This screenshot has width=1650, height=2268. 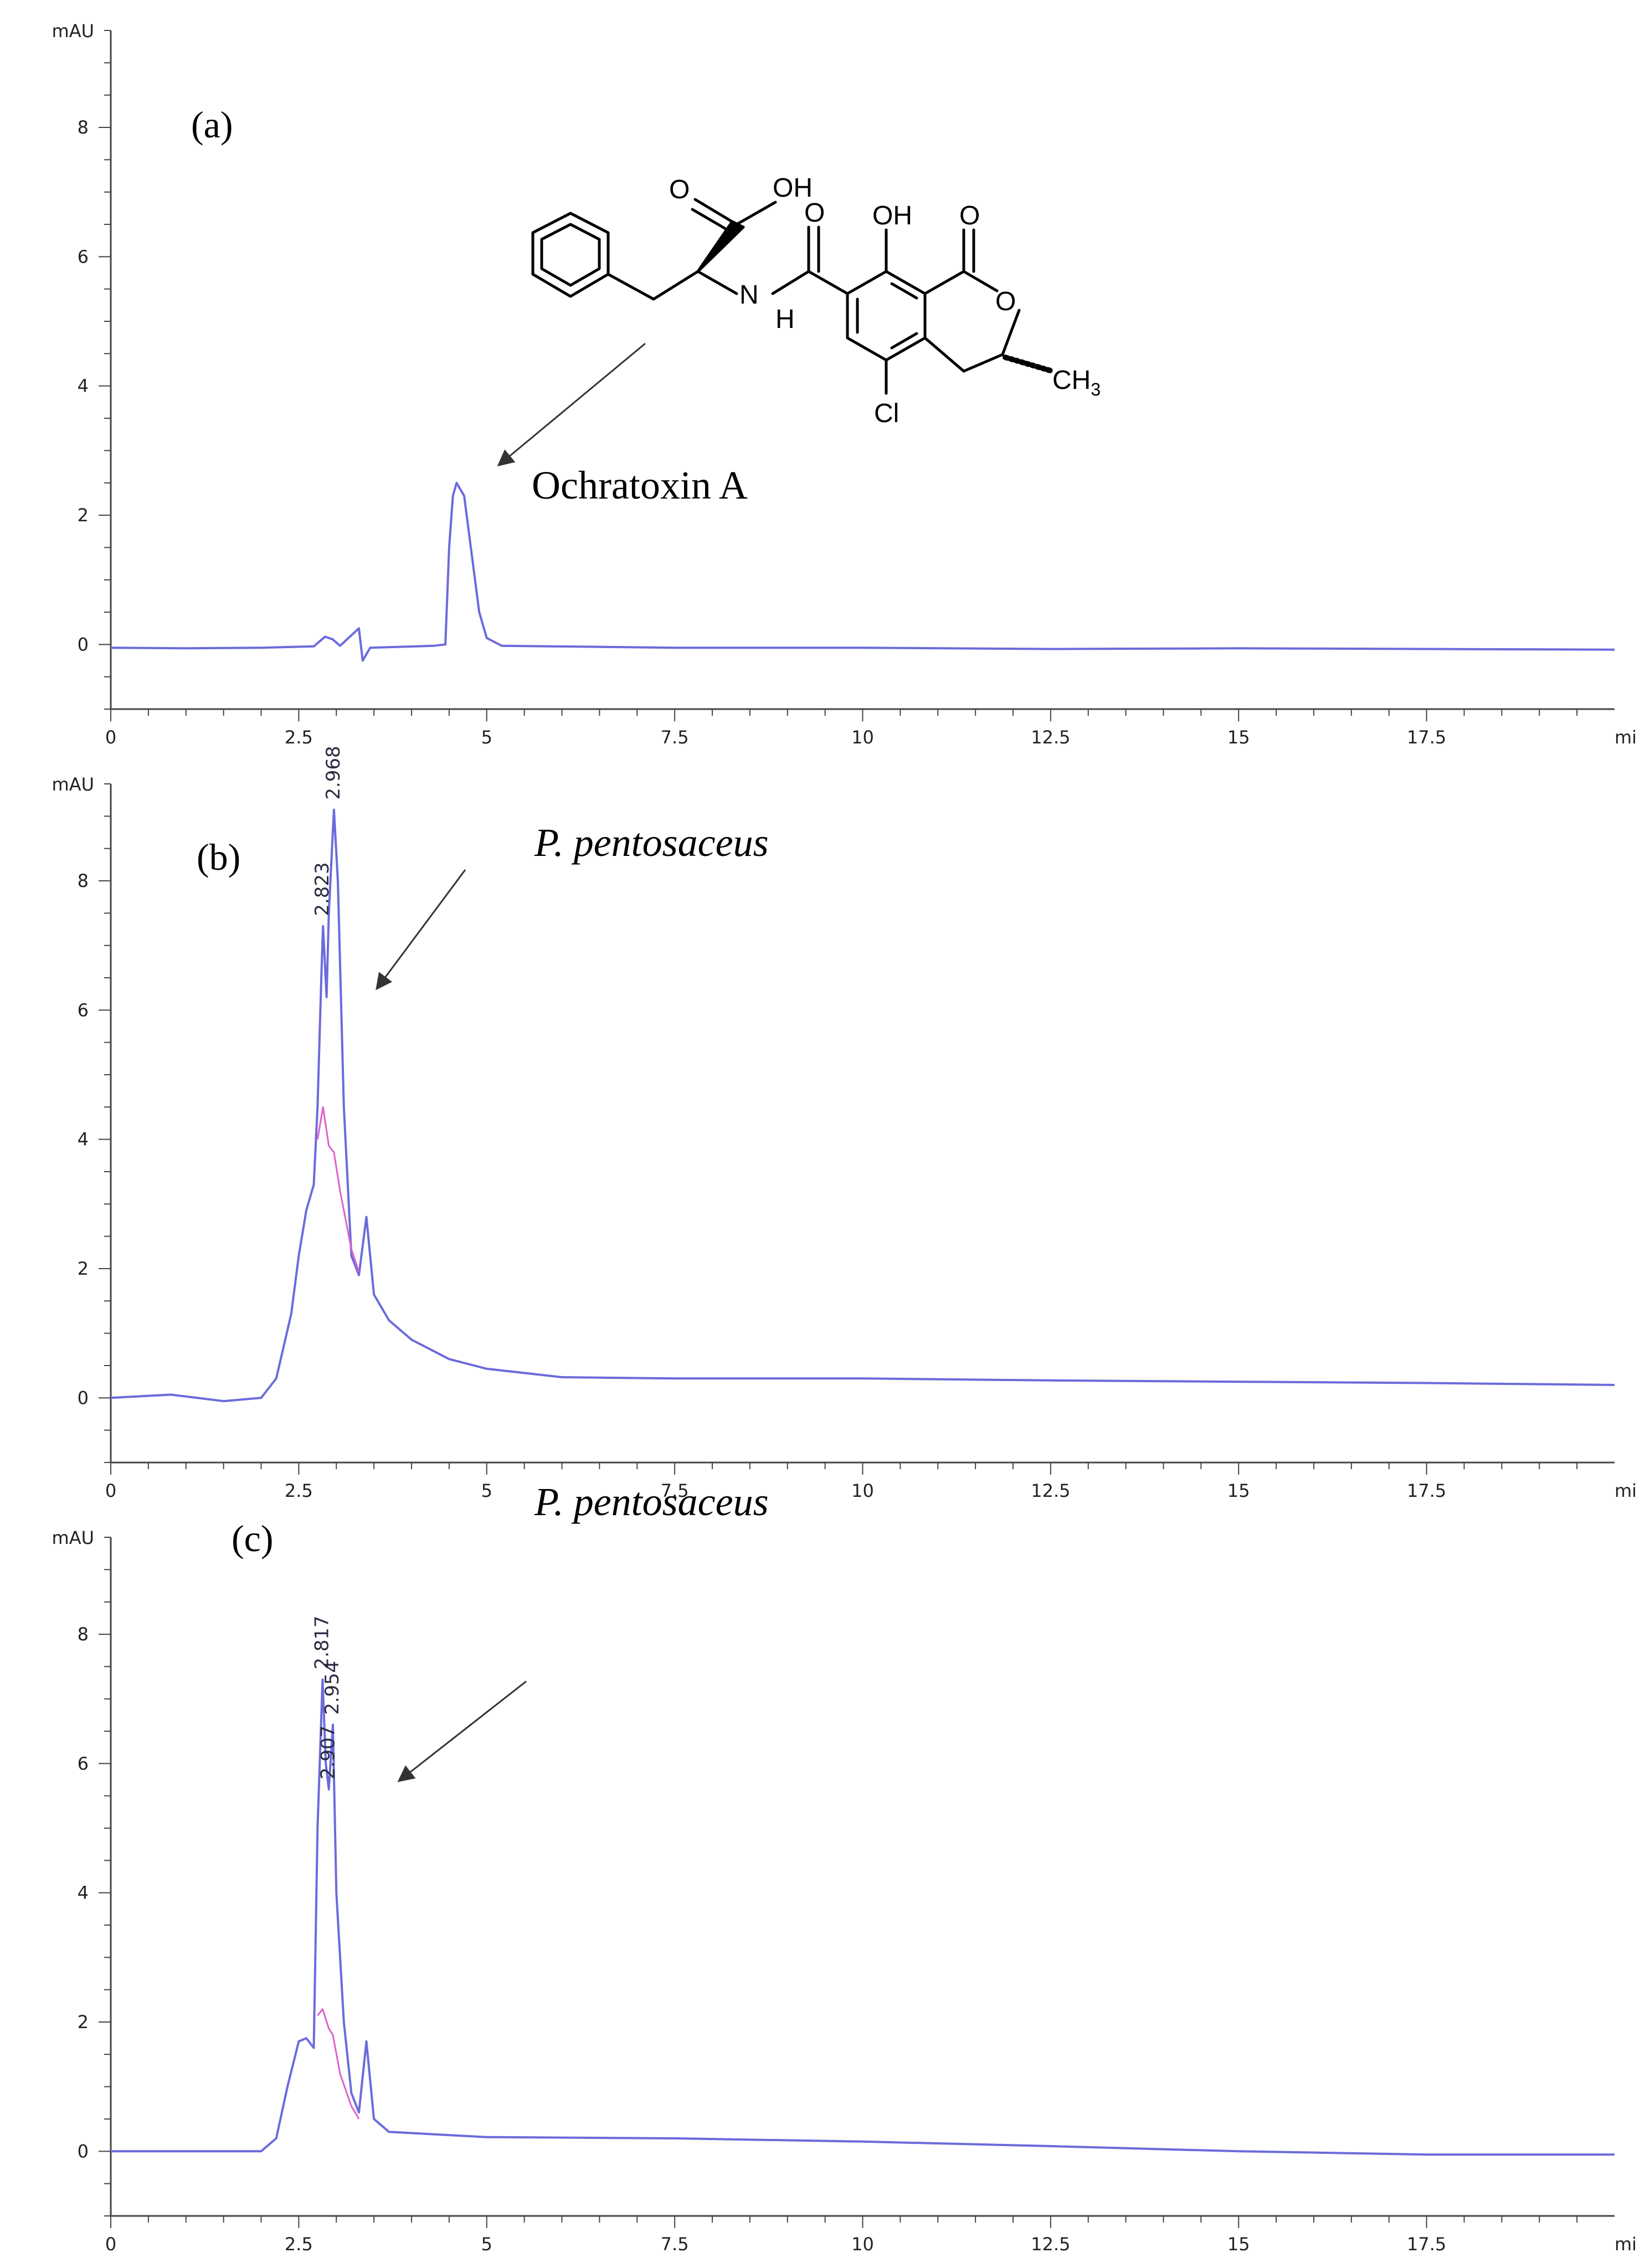 I want to click on atom-label-amide-h: H, so click(x=785, y=319).